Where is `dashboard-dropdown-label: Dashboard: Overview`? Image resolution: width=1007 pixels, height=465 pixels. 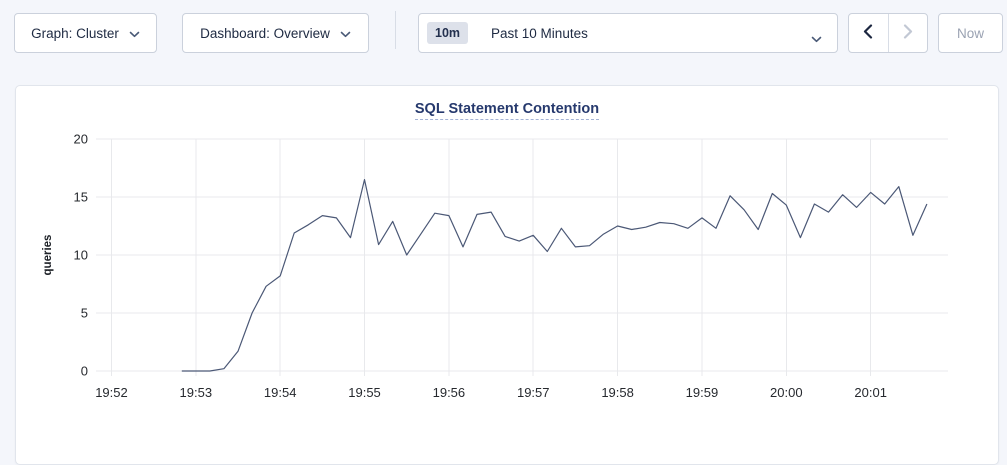
dashboard-dropdown-label: Dashboard: Overview is located at coordinates (265, 33).